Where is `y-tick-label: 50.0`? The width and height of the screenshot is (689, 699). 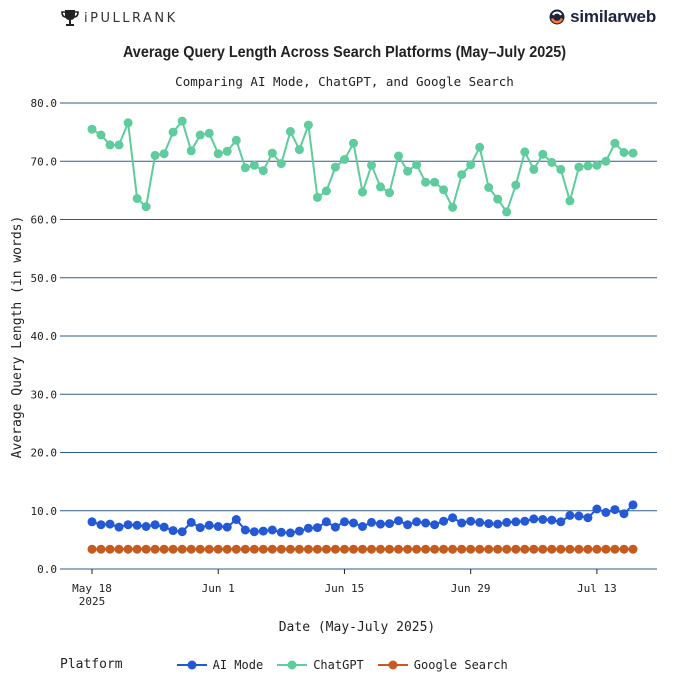 y-tick-label: 50.0 is located at coordinates (44, 278).